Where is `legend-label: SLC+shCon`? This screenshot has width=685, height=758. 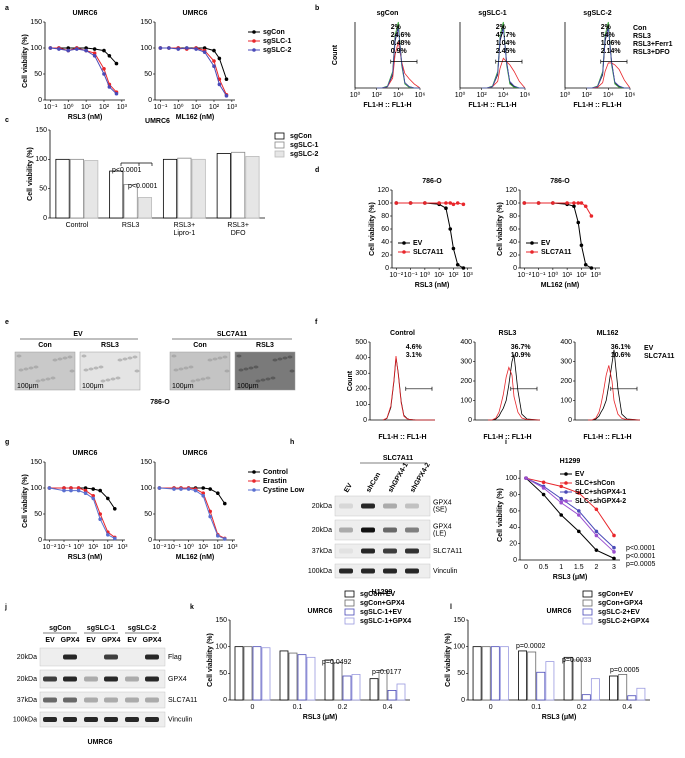
legend-label: SLC+shCon is located at coordinates (595, 483).